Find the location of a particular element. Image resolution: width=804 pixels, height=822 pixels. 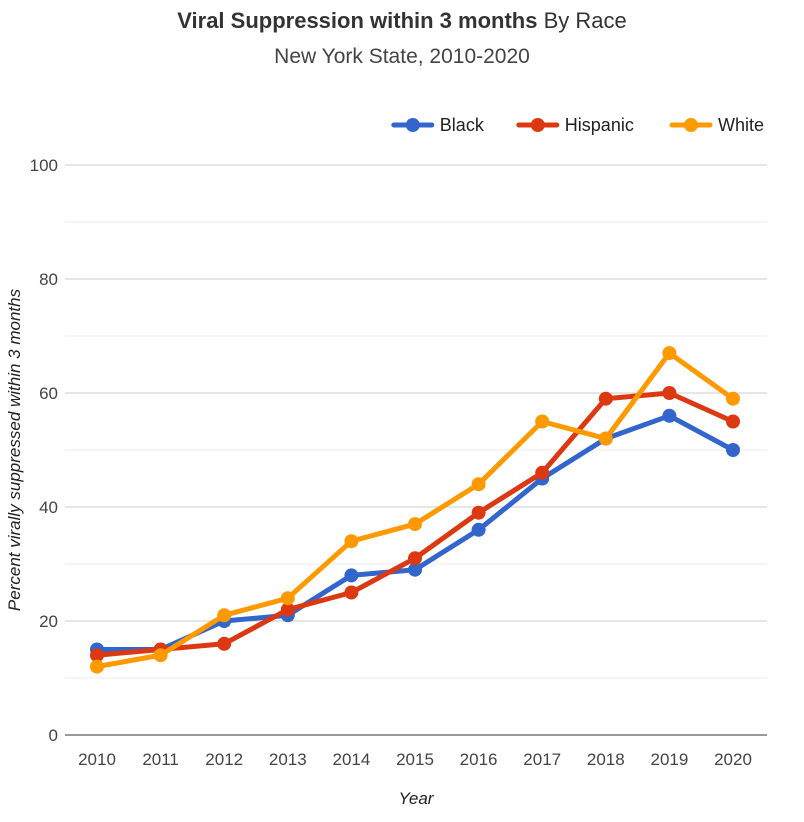

x-tick-label: 2014 is located at coordinates (351, 759).